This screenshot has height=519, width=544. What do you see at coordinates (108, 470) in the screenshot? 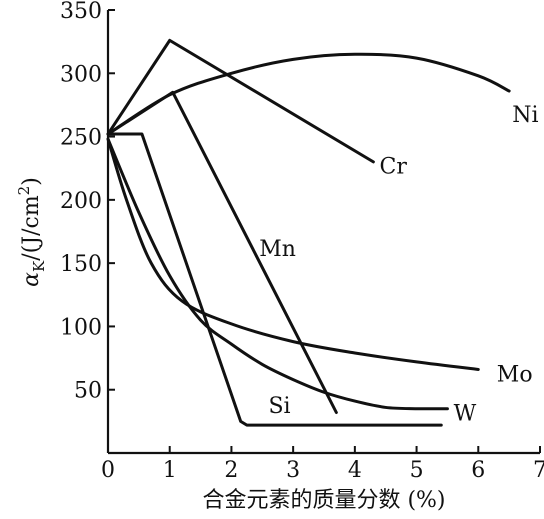
I see `x-tick-label: 0` at bounding box center [108, 470].